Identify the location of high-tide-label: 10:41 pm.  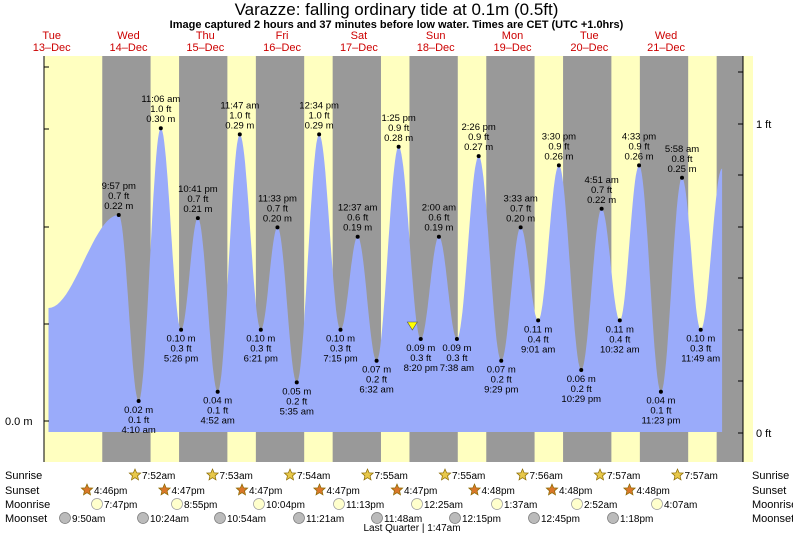
(198, 189).